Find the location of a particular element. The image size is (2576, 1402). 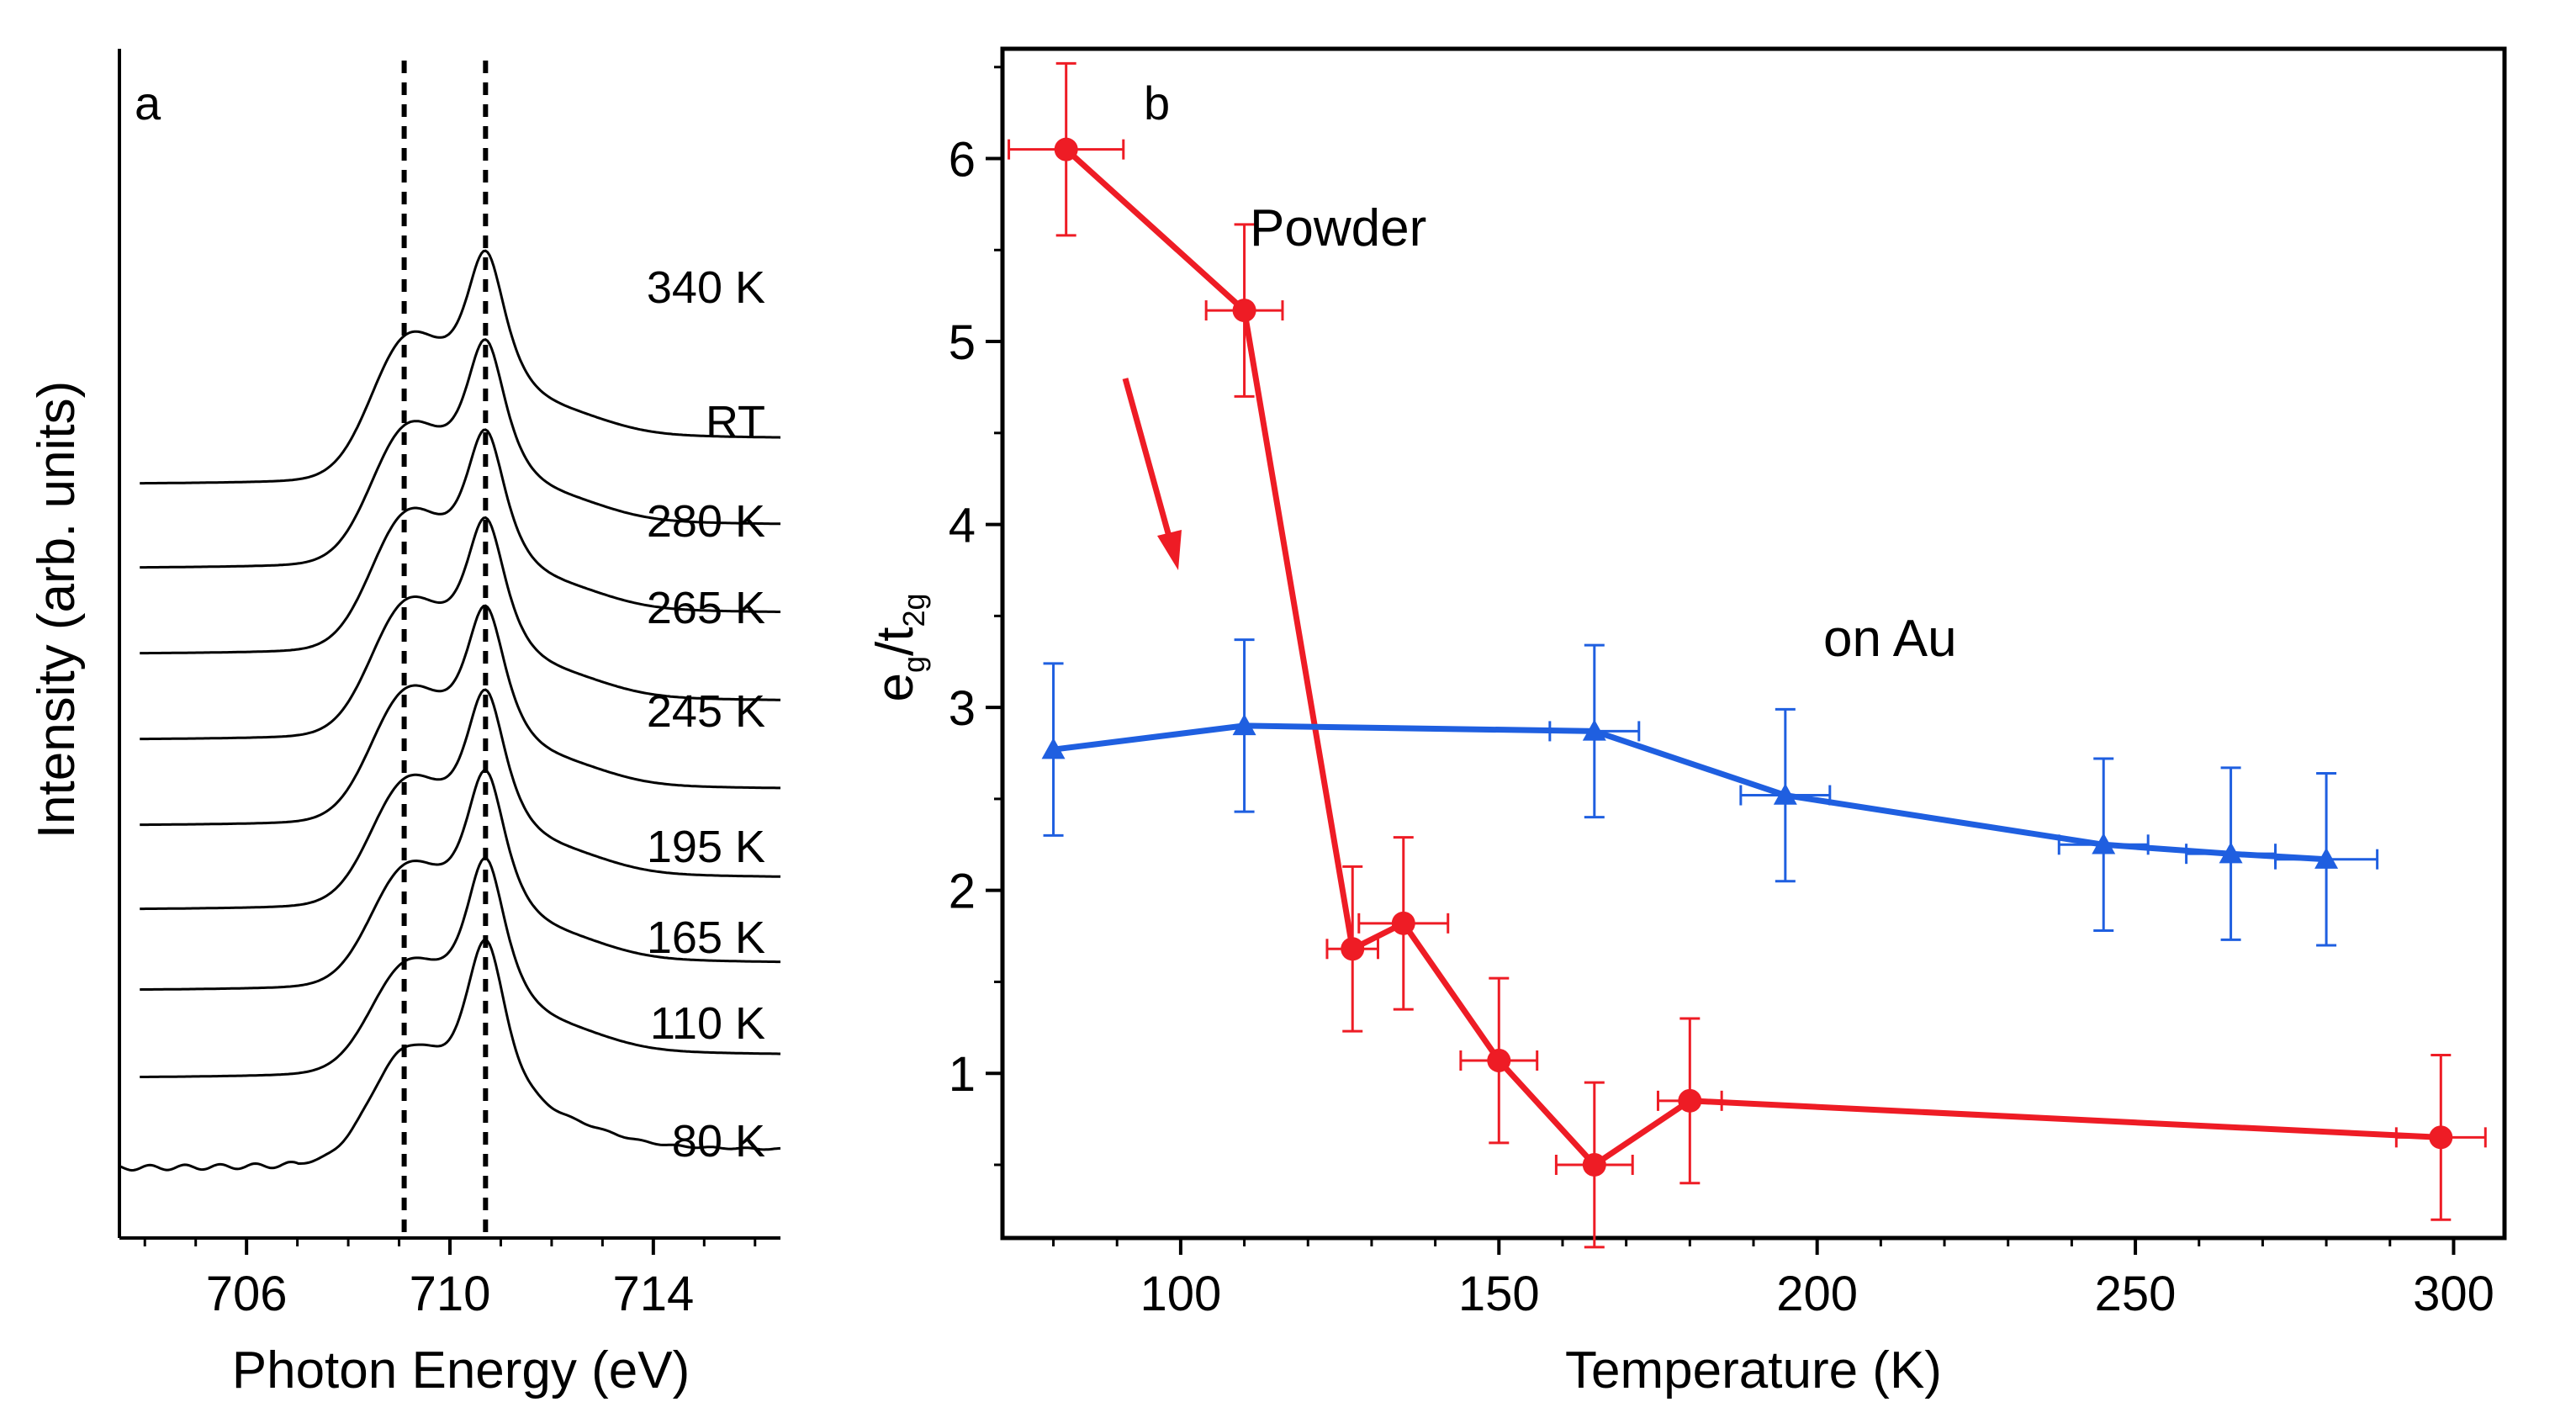

a-reference-lines is located at coordinates (445, 650).